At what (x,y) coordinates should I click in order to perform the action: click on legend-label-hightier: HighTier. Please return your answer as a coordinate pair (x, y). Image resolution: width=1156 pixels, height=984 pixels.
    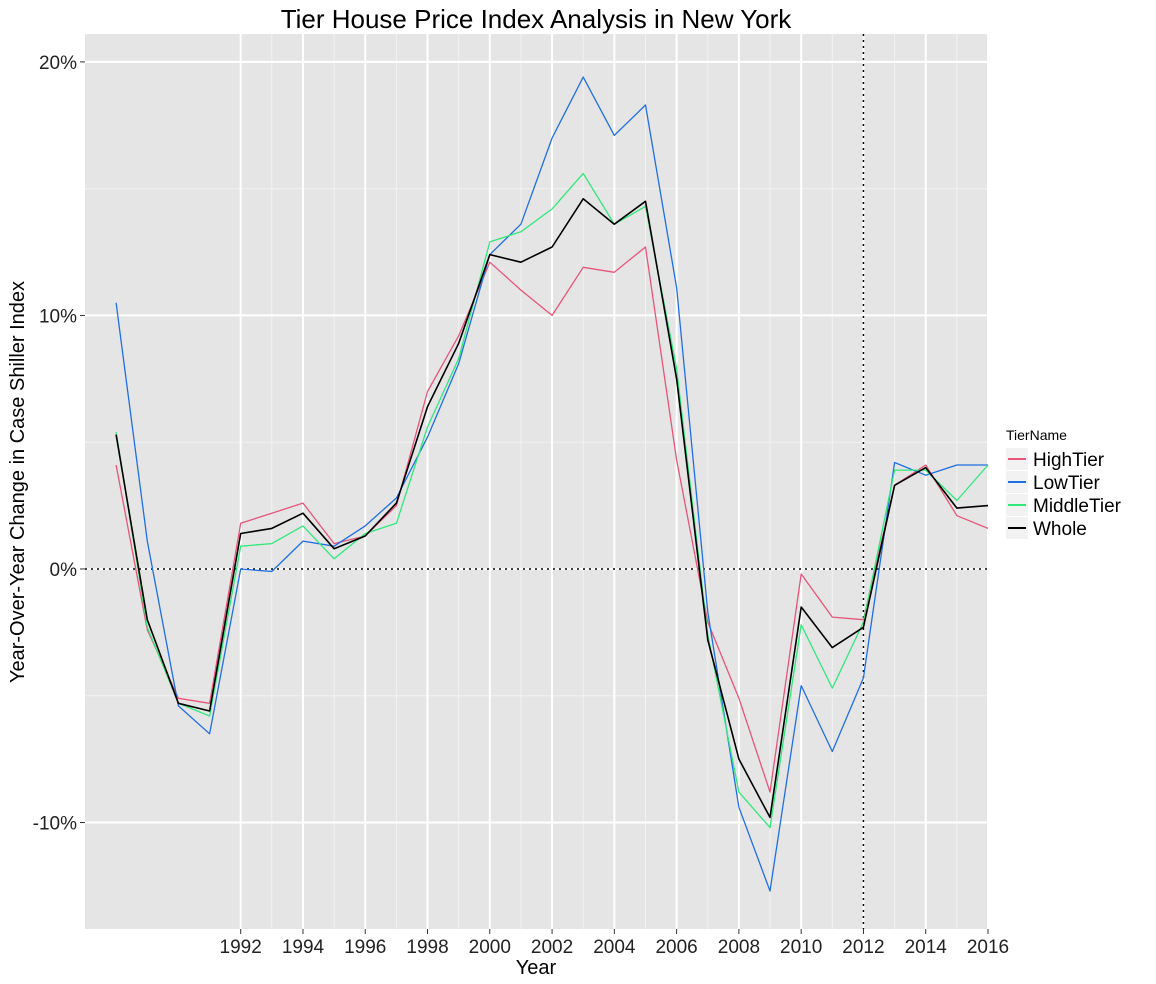
    Looking at the image, I should click on (1069, 460).